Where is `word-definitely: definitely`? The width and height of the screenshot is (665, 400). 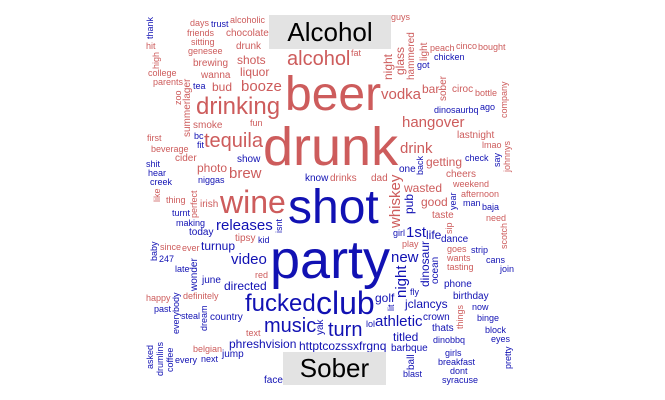 word-definitely: definitely is located at coordinates (201, 296).